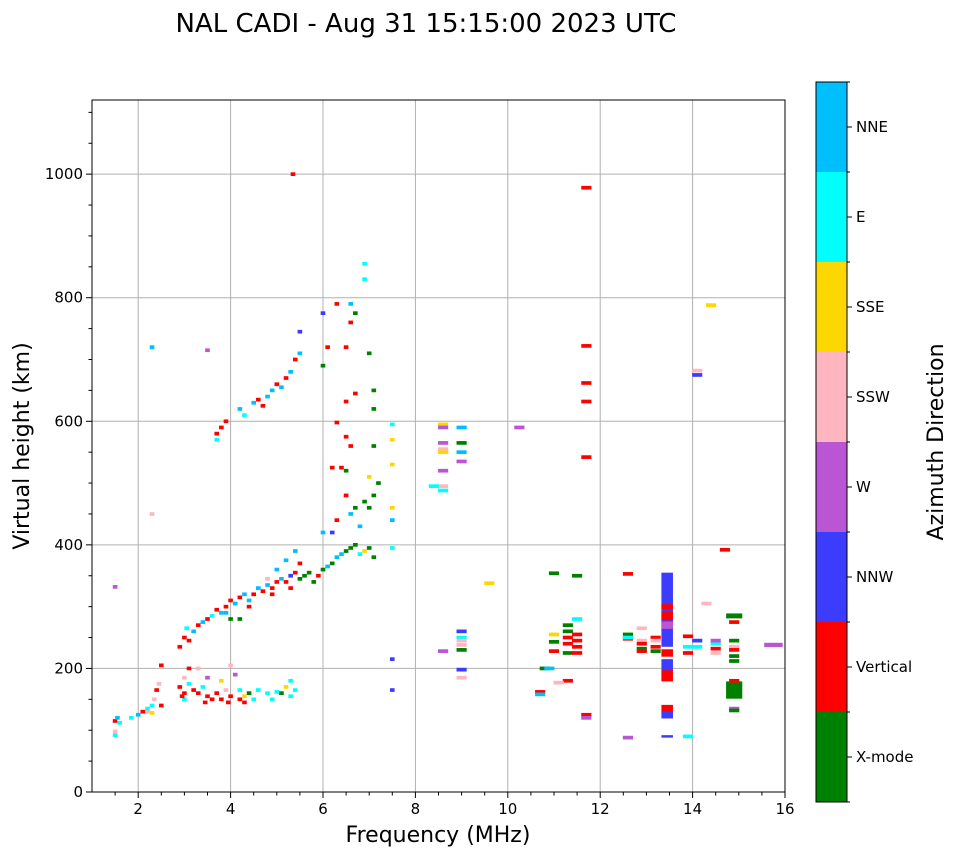 This screenshot has height=857, width=958. Describe the element at coordinates (831, 127) in the screenshot. I see `colorbar-swatch-nne` at that location.